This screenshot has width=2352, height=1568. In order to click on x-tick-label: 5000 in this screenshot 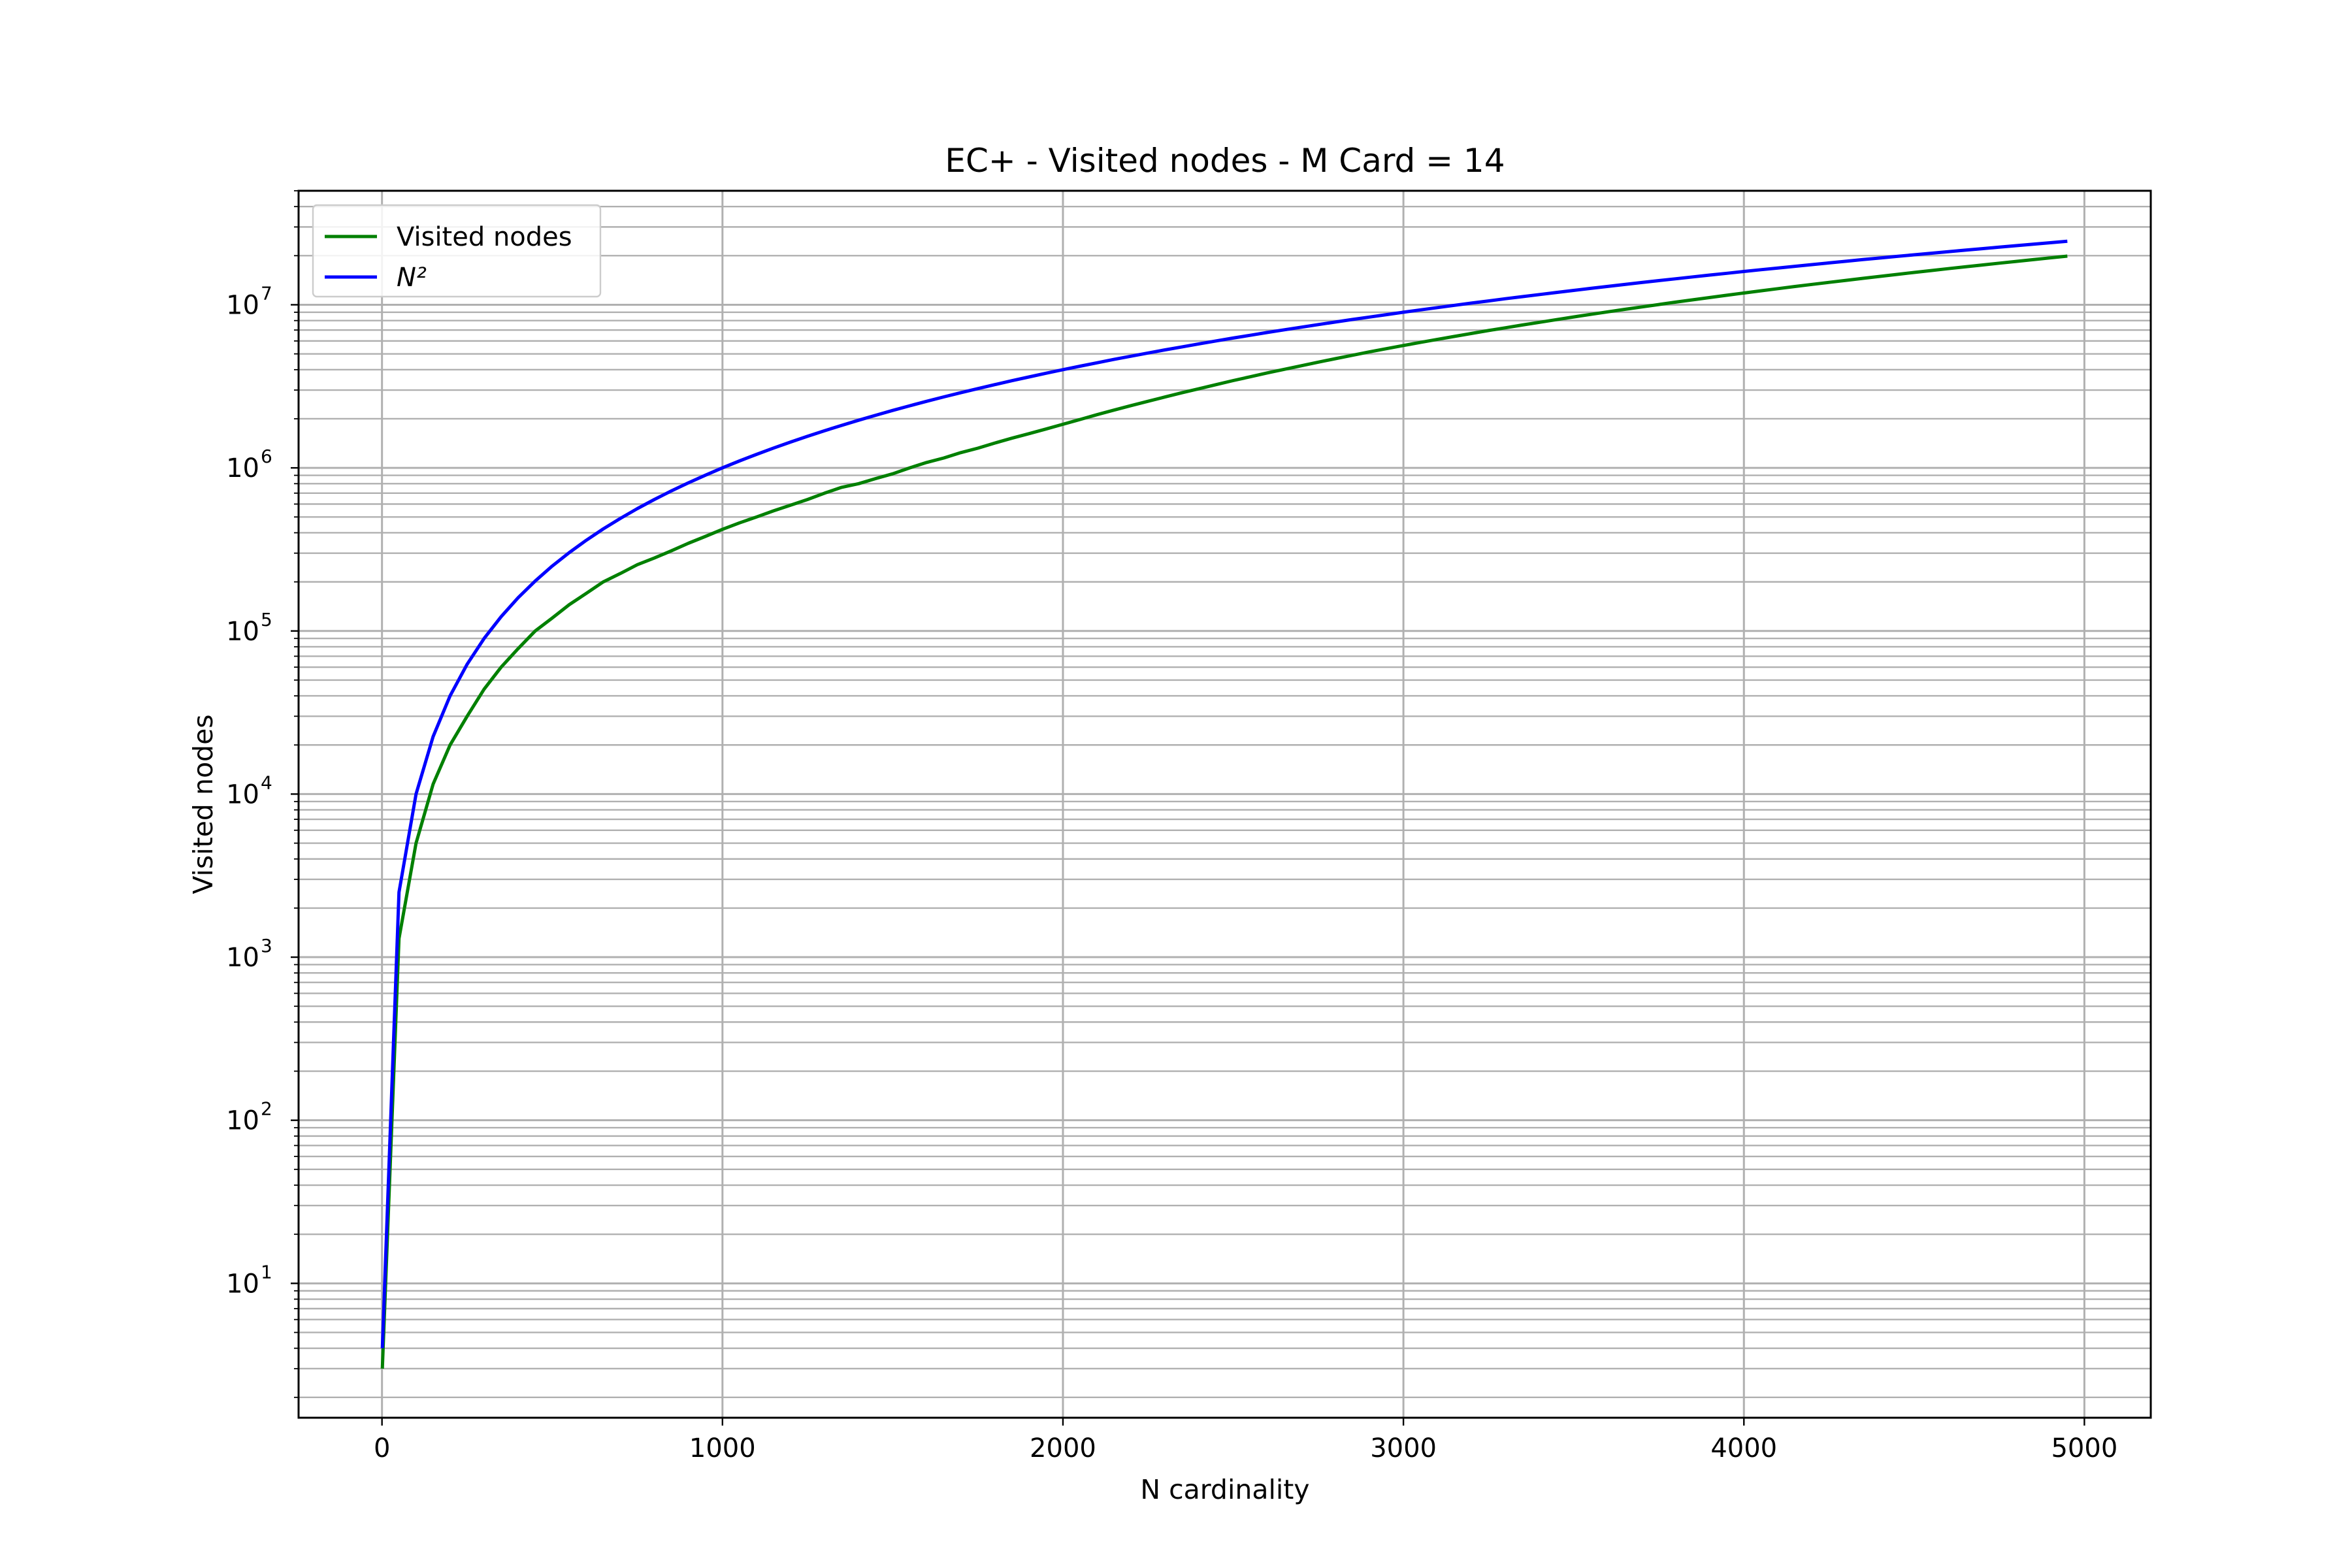, I will do `click(2084, 1448)`.